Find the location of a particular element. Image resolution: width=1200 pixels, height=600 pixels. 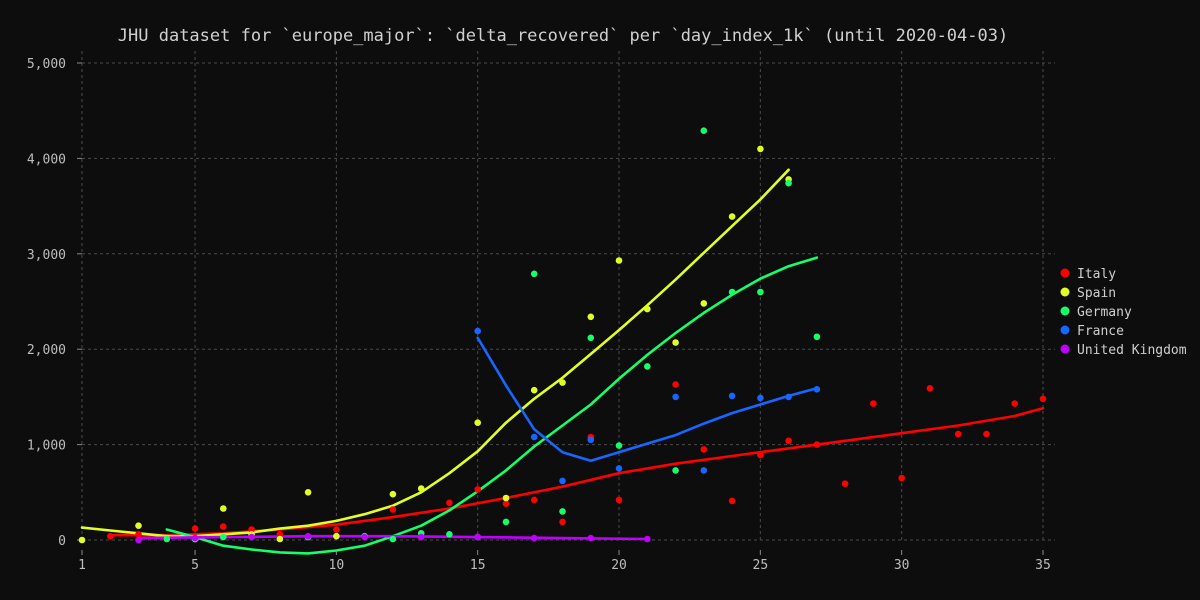

legend-label: Italy is located at coordinates (1096, 274).